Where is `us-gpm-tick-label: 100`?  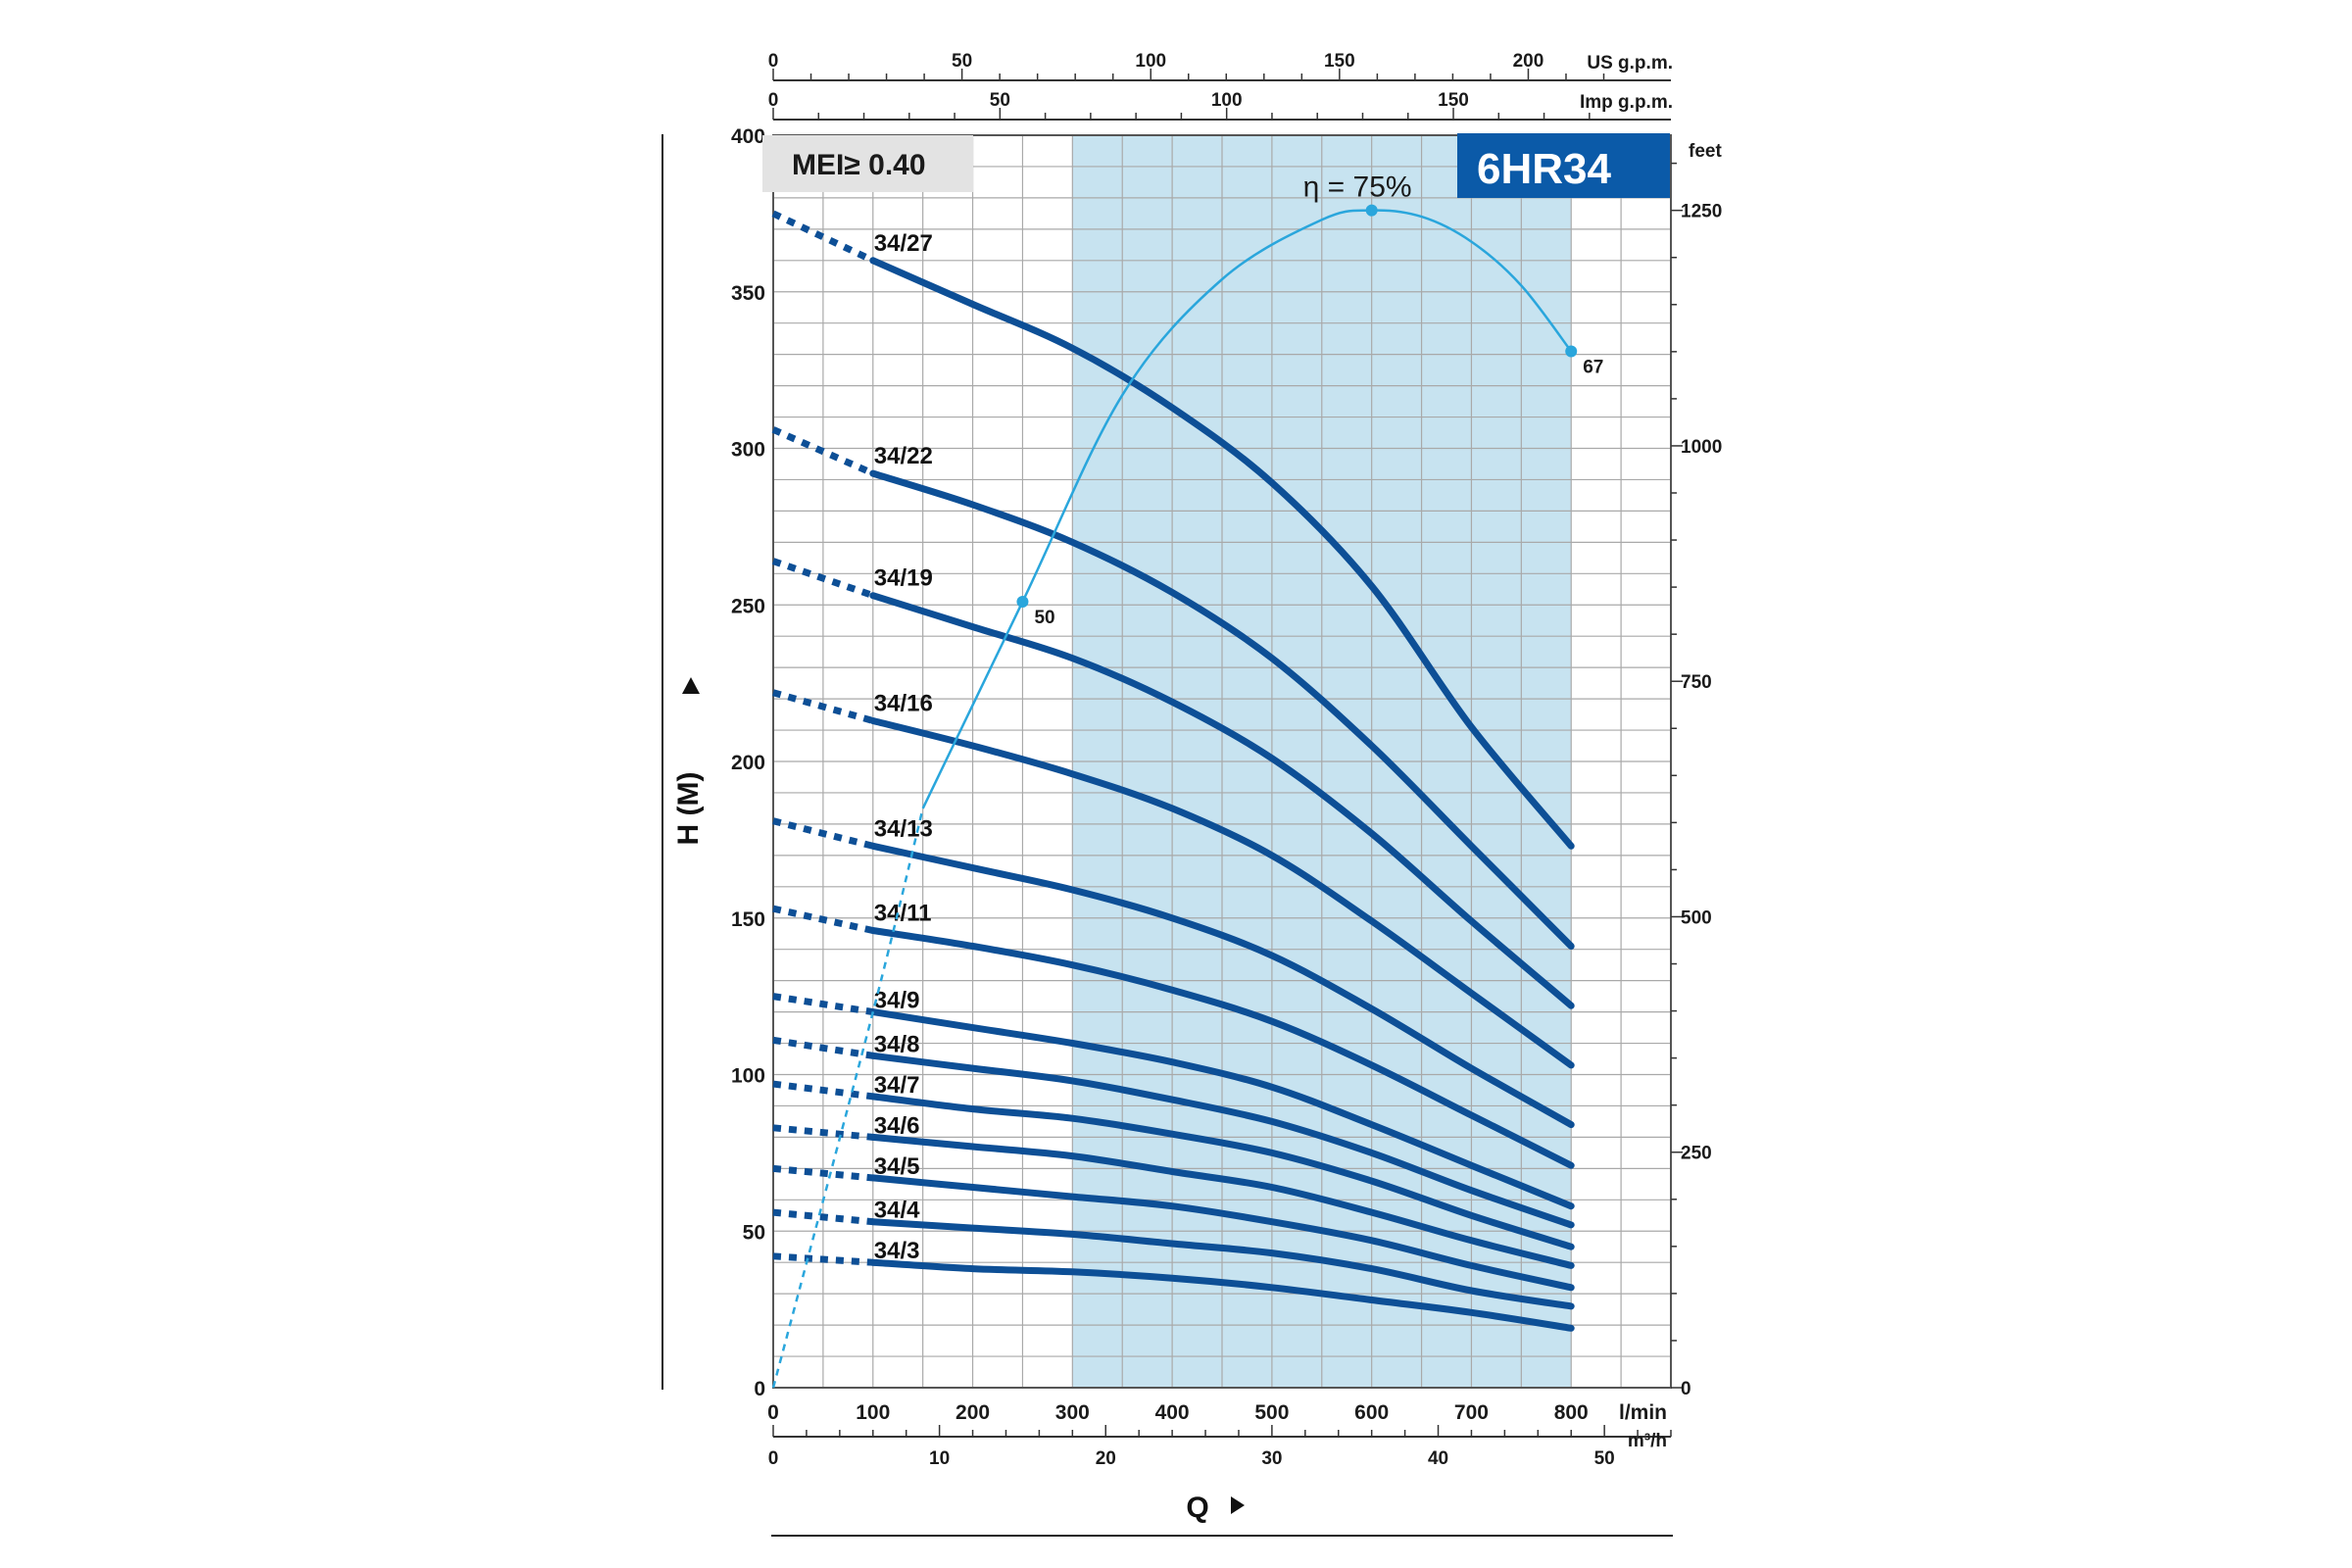 us-gpm-tick-label: 100 is located at coordinates (1150, 61).